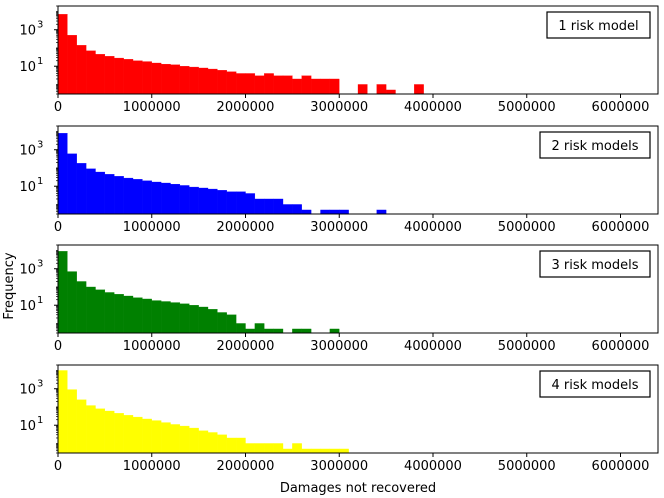 This screenshot has width=664, height=498. Describe the element at coordinates (594, 385) in the screenshot. I see `legend-label: 4 risk models` at that location.